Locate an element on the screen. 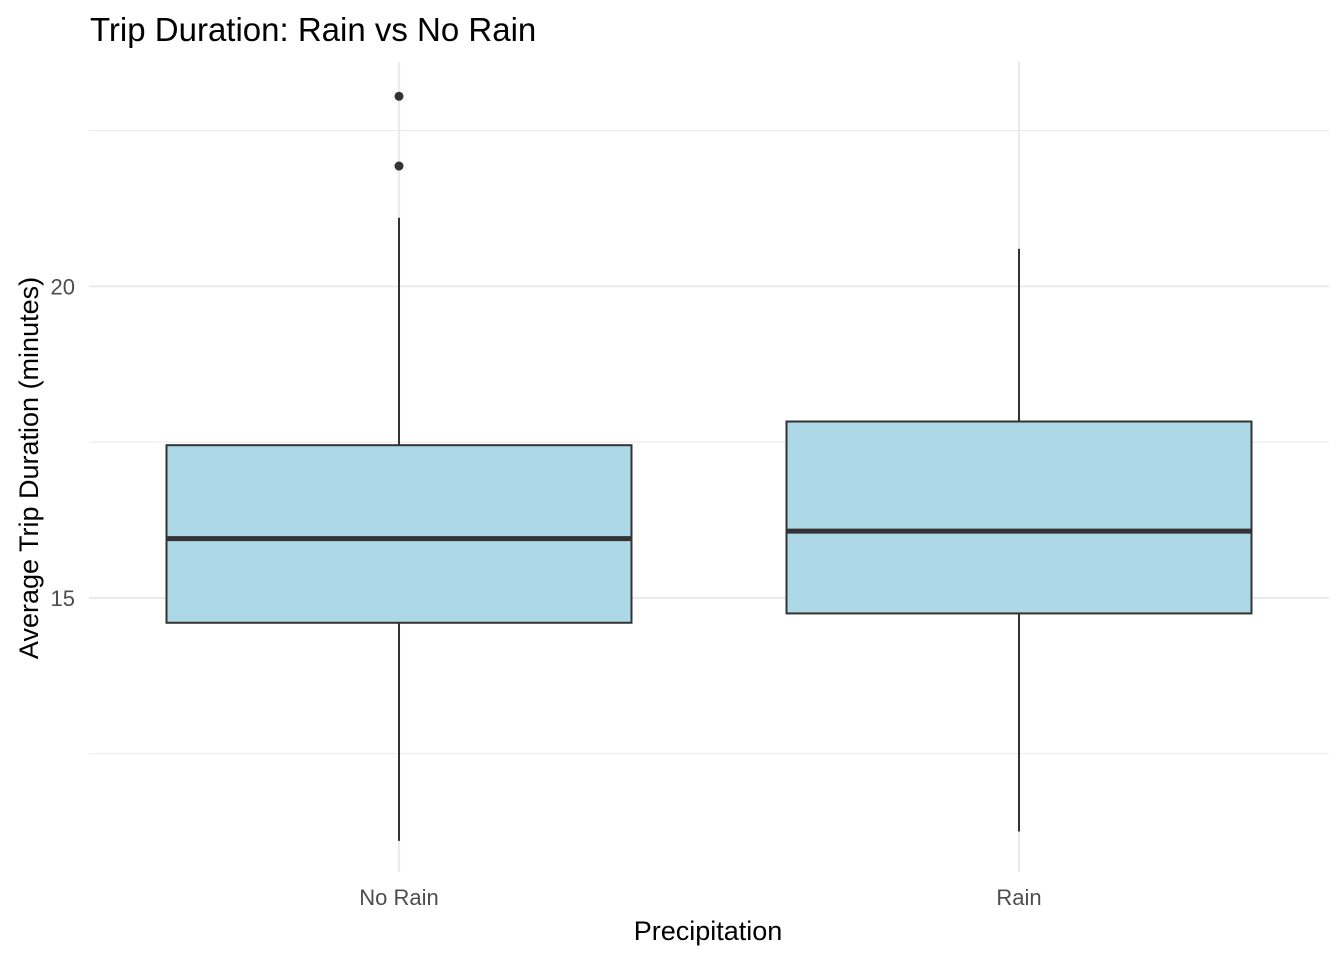 This screenshot has width=1344, height=960. x-tick-label: No Rain is located at coordinates (398, 897).